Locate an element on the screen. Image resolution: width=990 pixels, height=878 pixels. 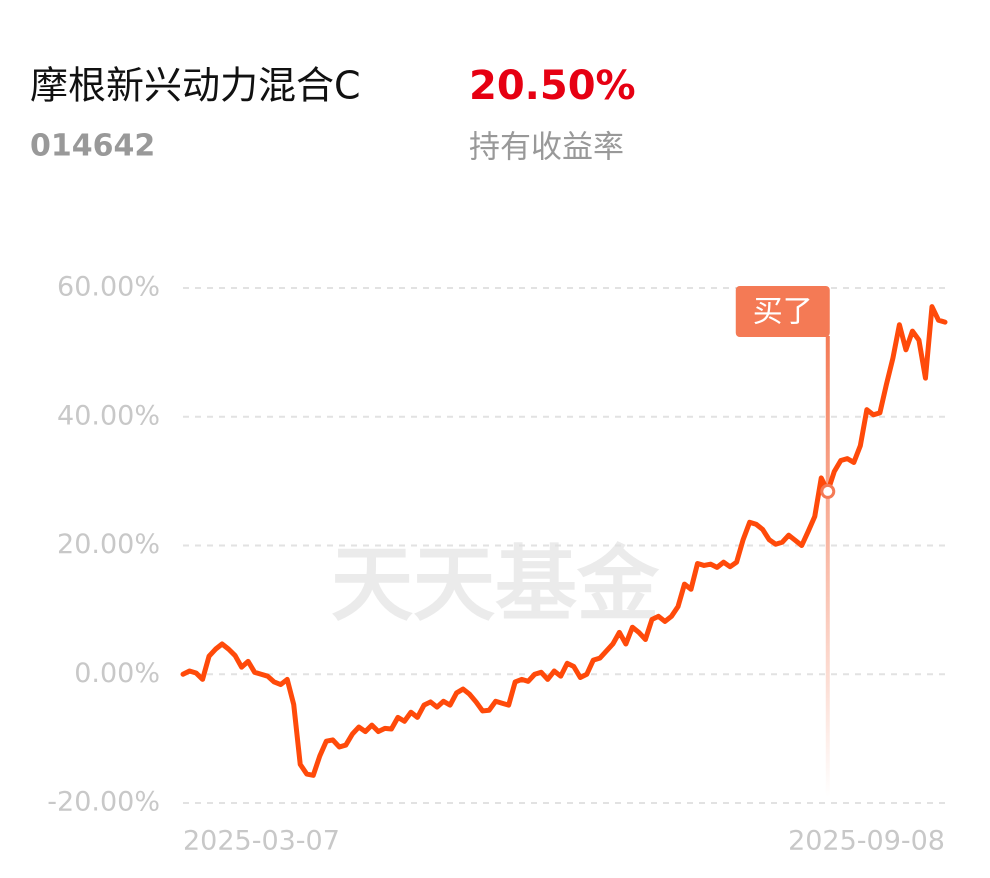
buy-tag is located at coordinates (782, 311).